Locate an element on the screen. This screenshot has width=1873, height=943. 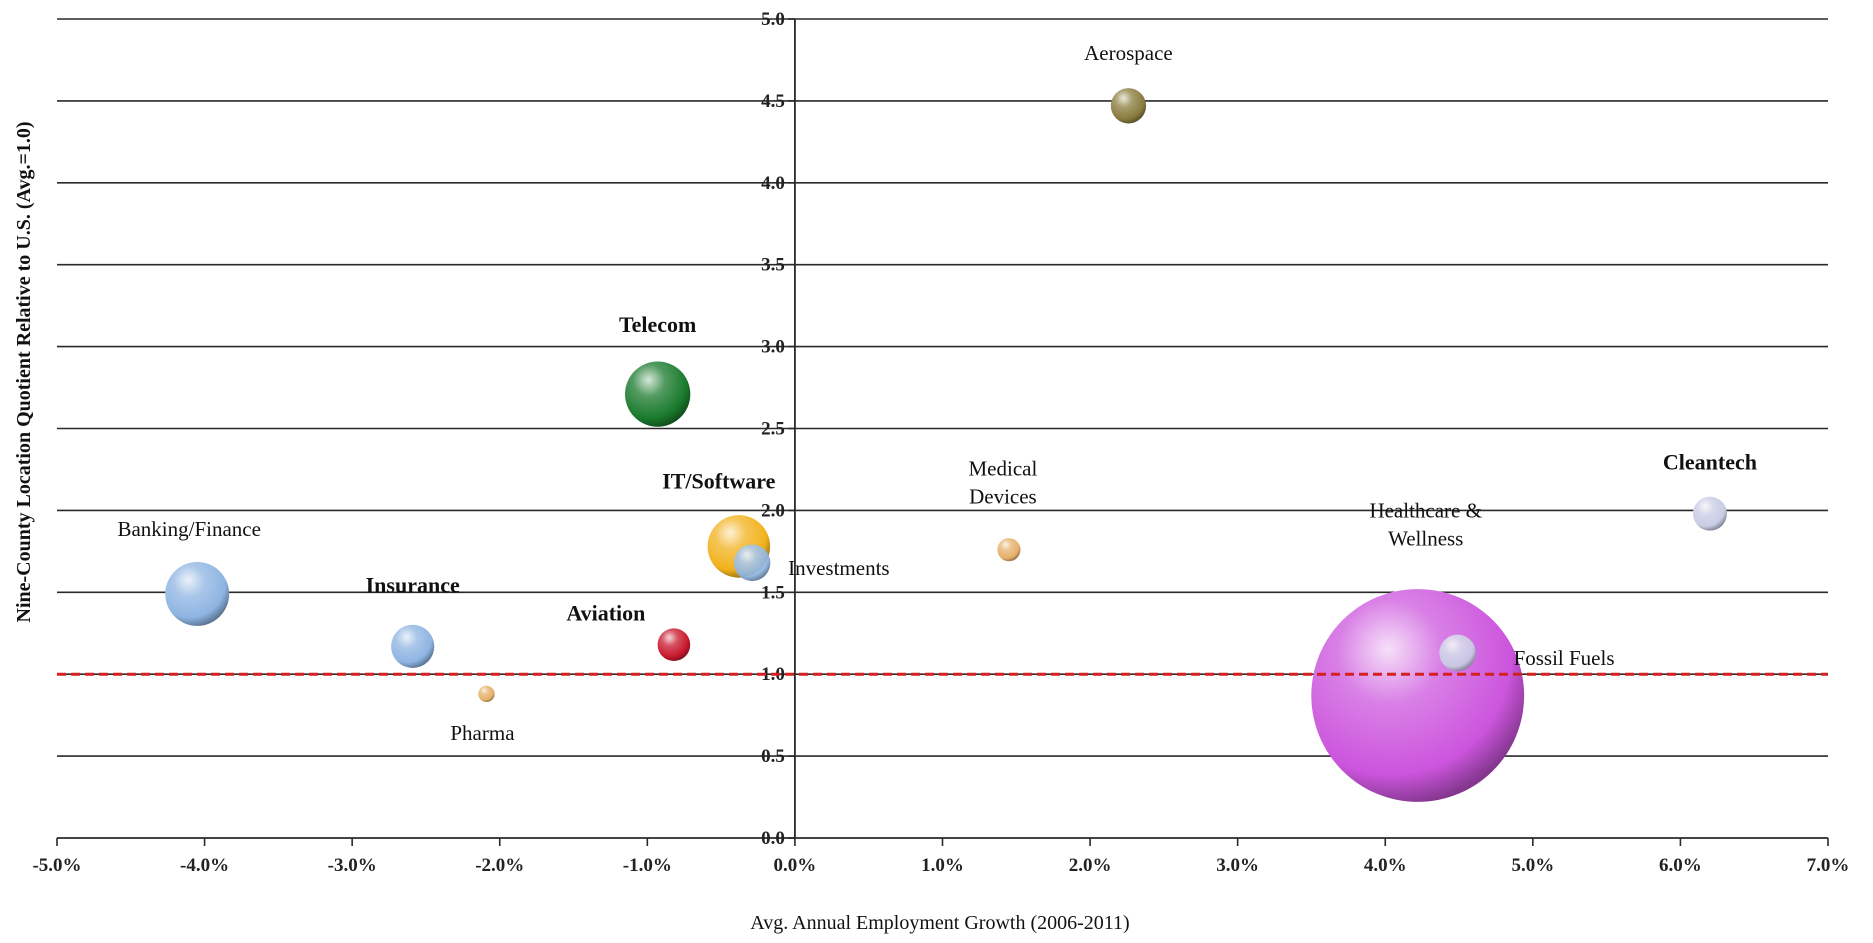
bubble-medical-devices is located at coordinates (1009, 550).